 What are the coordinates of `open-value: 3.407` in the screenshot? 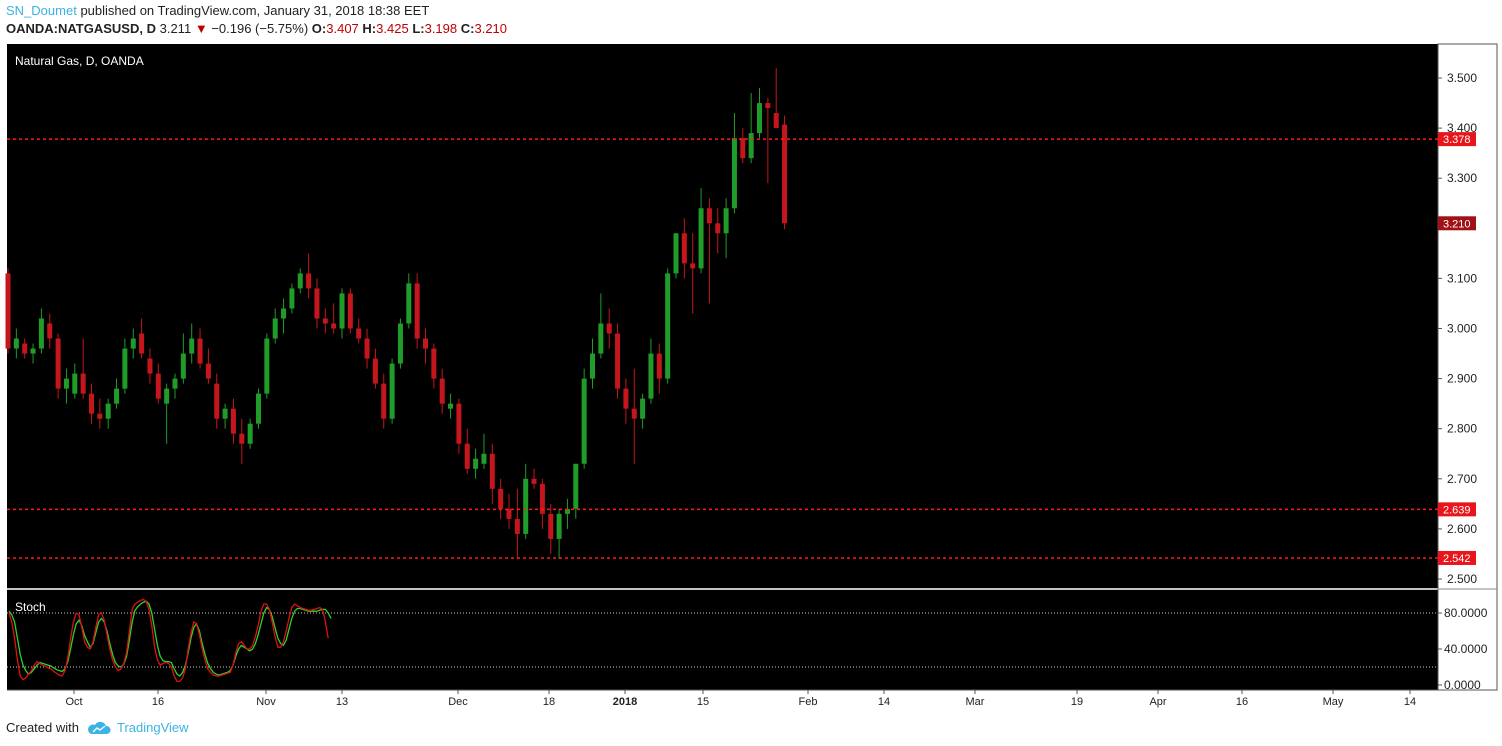 It's located at (342, 28).